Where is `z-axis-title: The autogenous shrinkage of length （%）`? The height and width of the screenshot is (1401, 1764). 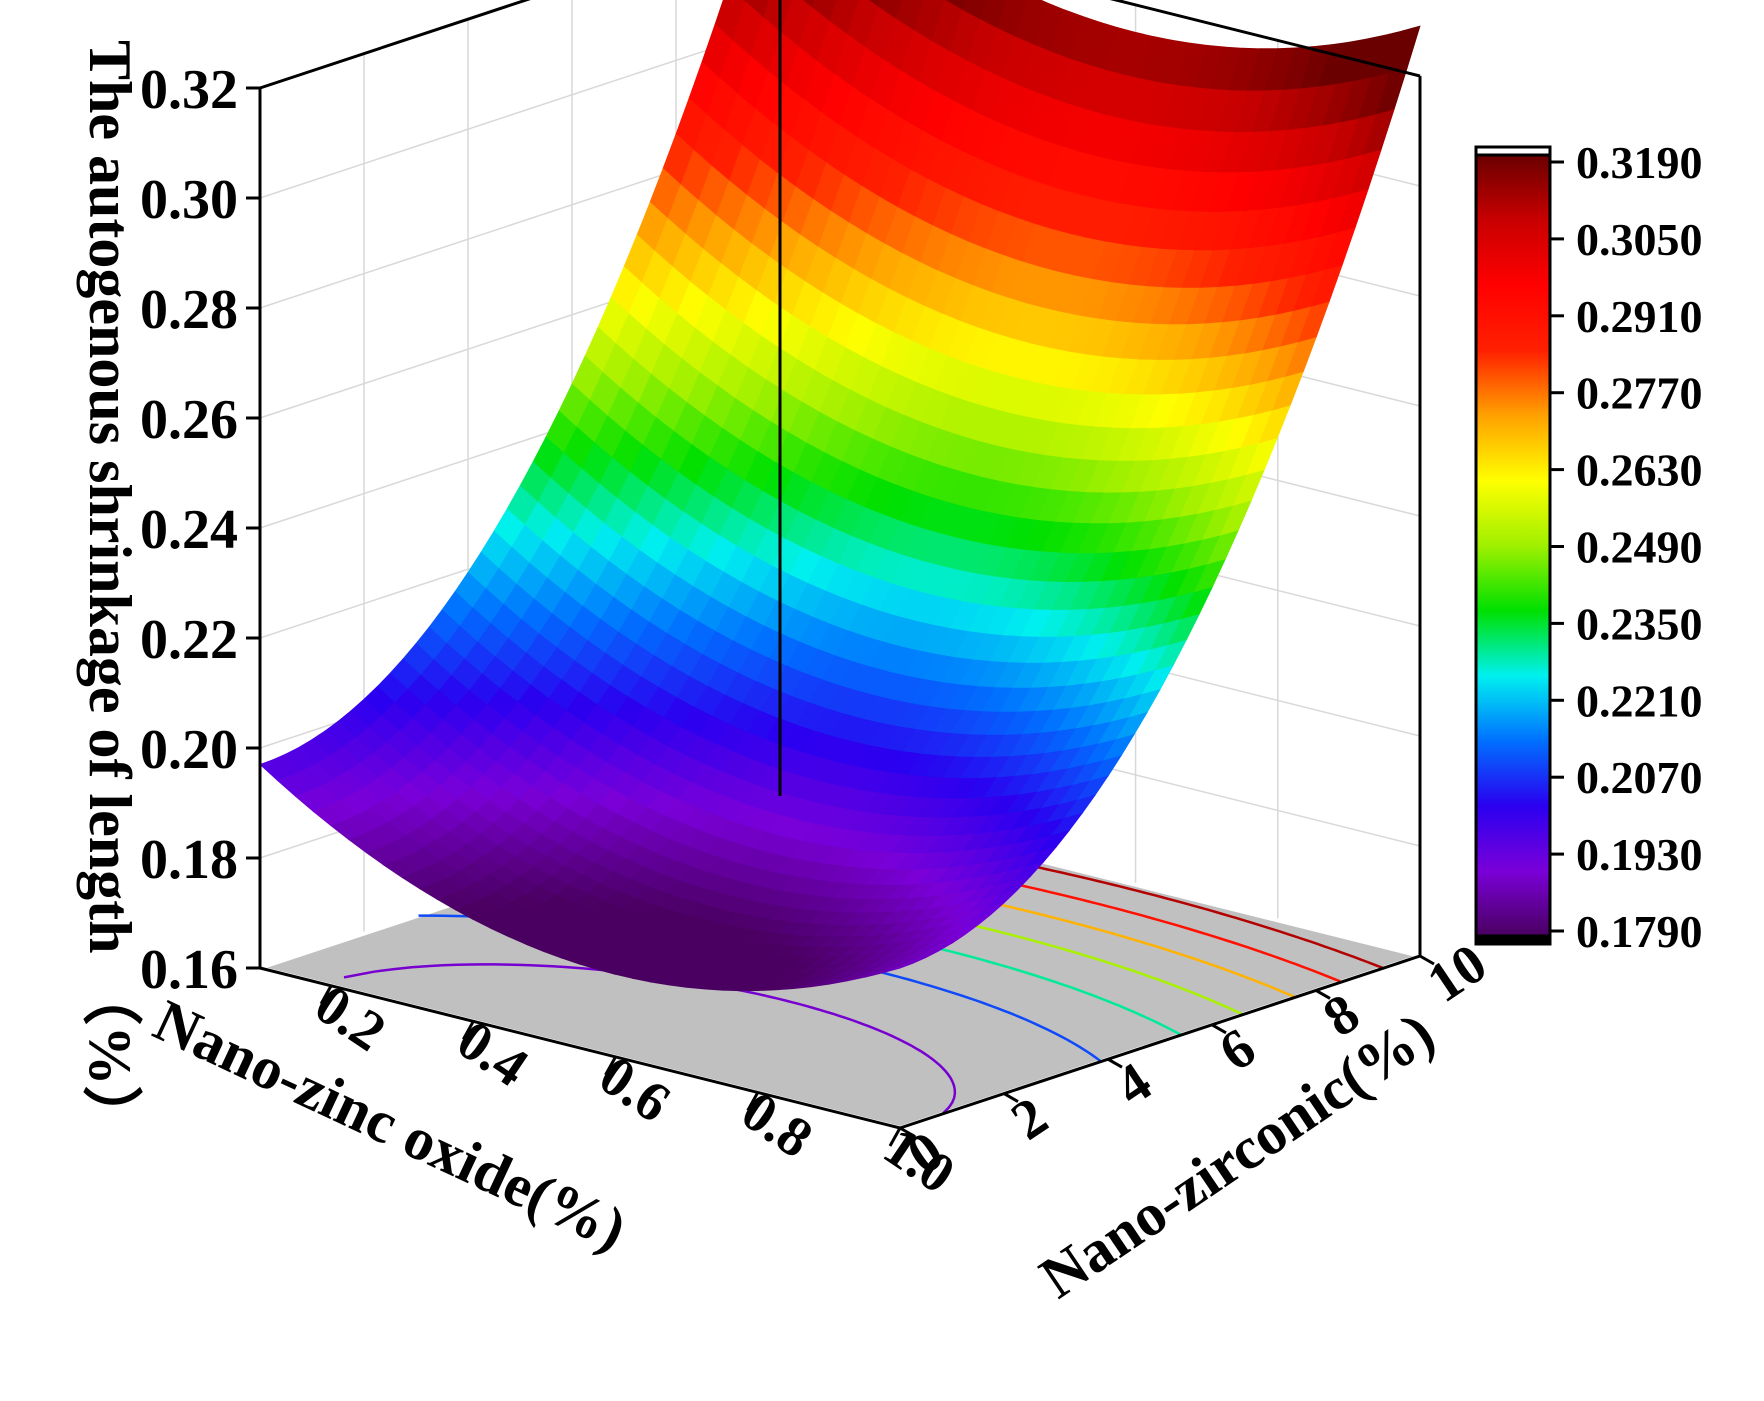 z-axis-title: The autogenous shrinkage of length （%） is located at coordinates (110, 592).